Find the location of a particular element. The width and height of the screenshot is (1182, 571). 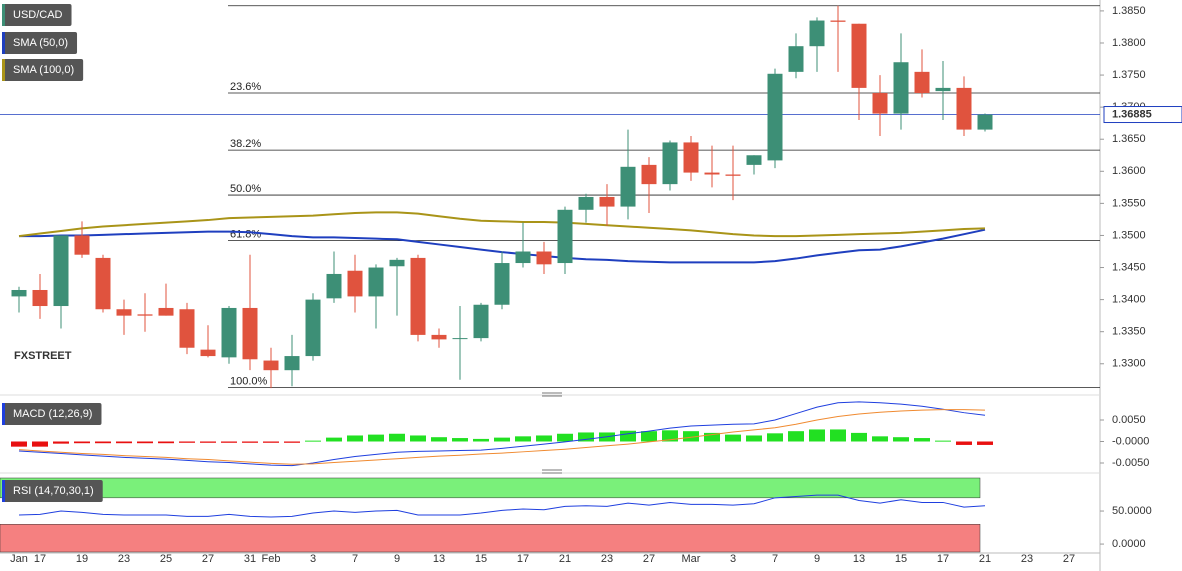

y-tick-label: 1.3600 is located at coordinates (1129, 171).